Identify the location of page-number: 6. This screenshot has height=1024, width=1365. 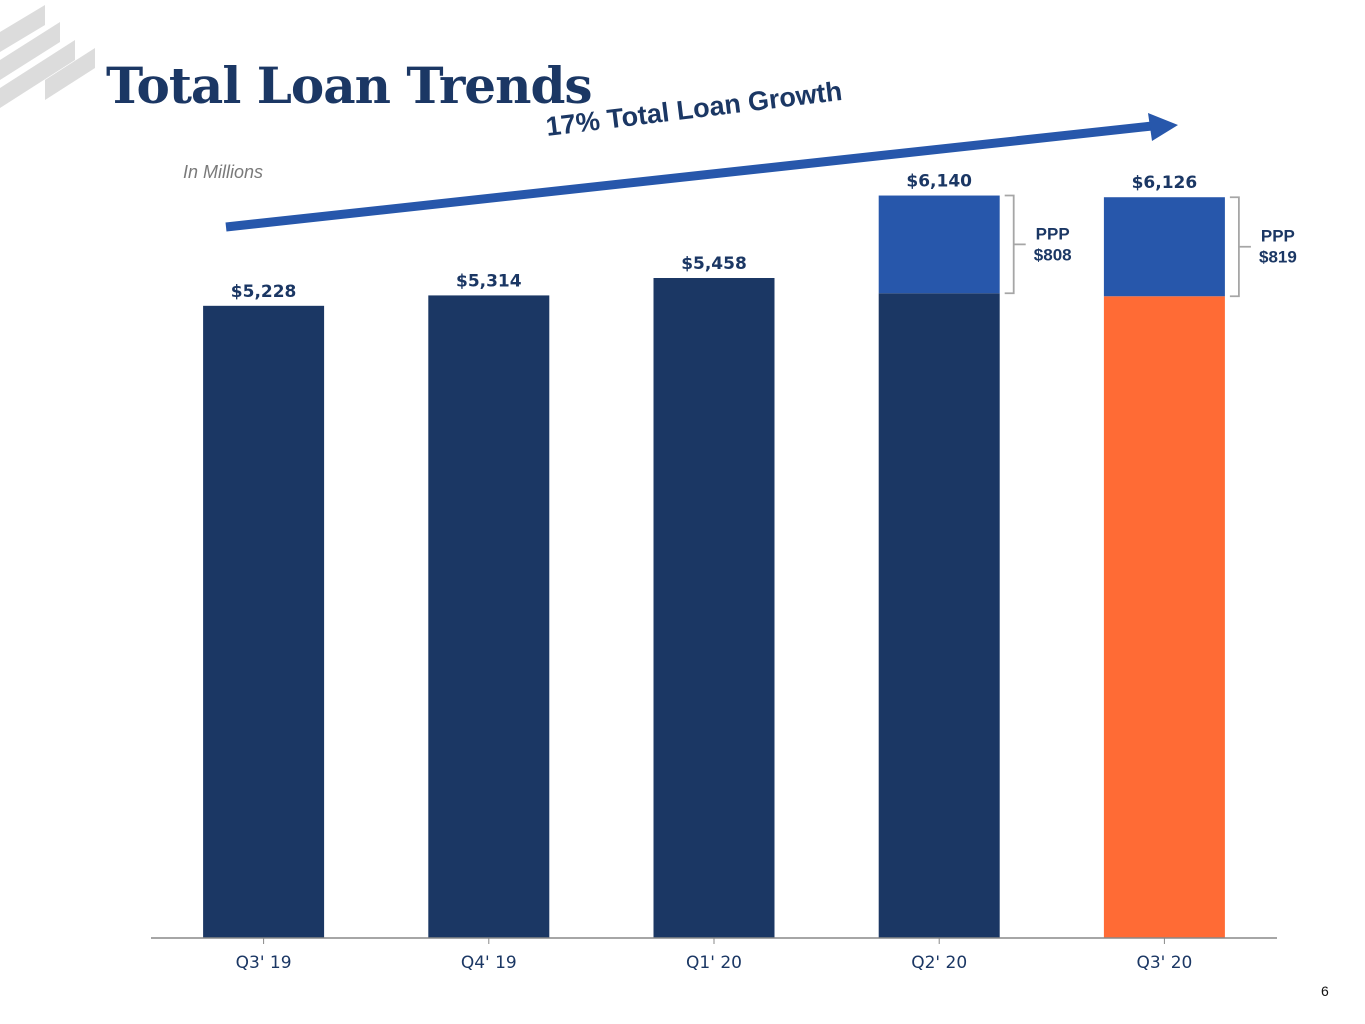
(1325, 991).